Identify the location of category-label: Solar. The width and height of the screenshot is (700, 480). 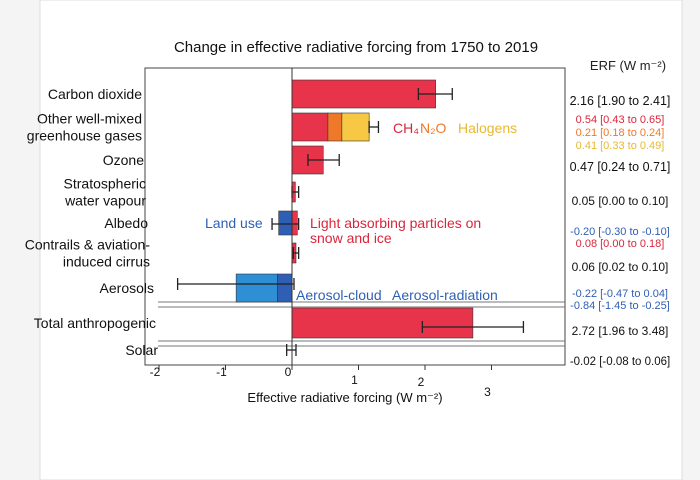
(141, 350).